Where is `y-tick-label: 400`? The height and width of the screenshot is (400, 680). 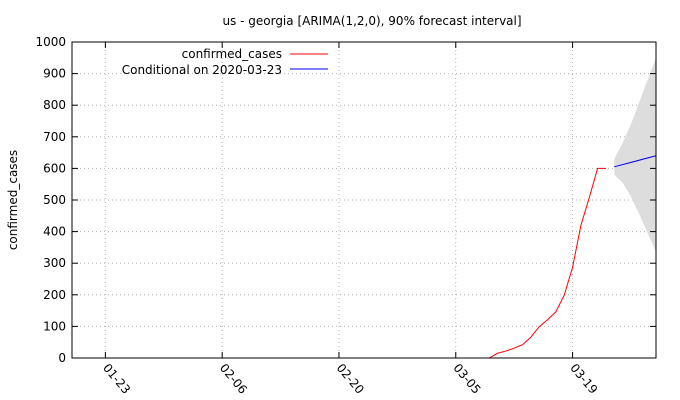 y-tick-label: 400 is located at coordinates (54, 232).